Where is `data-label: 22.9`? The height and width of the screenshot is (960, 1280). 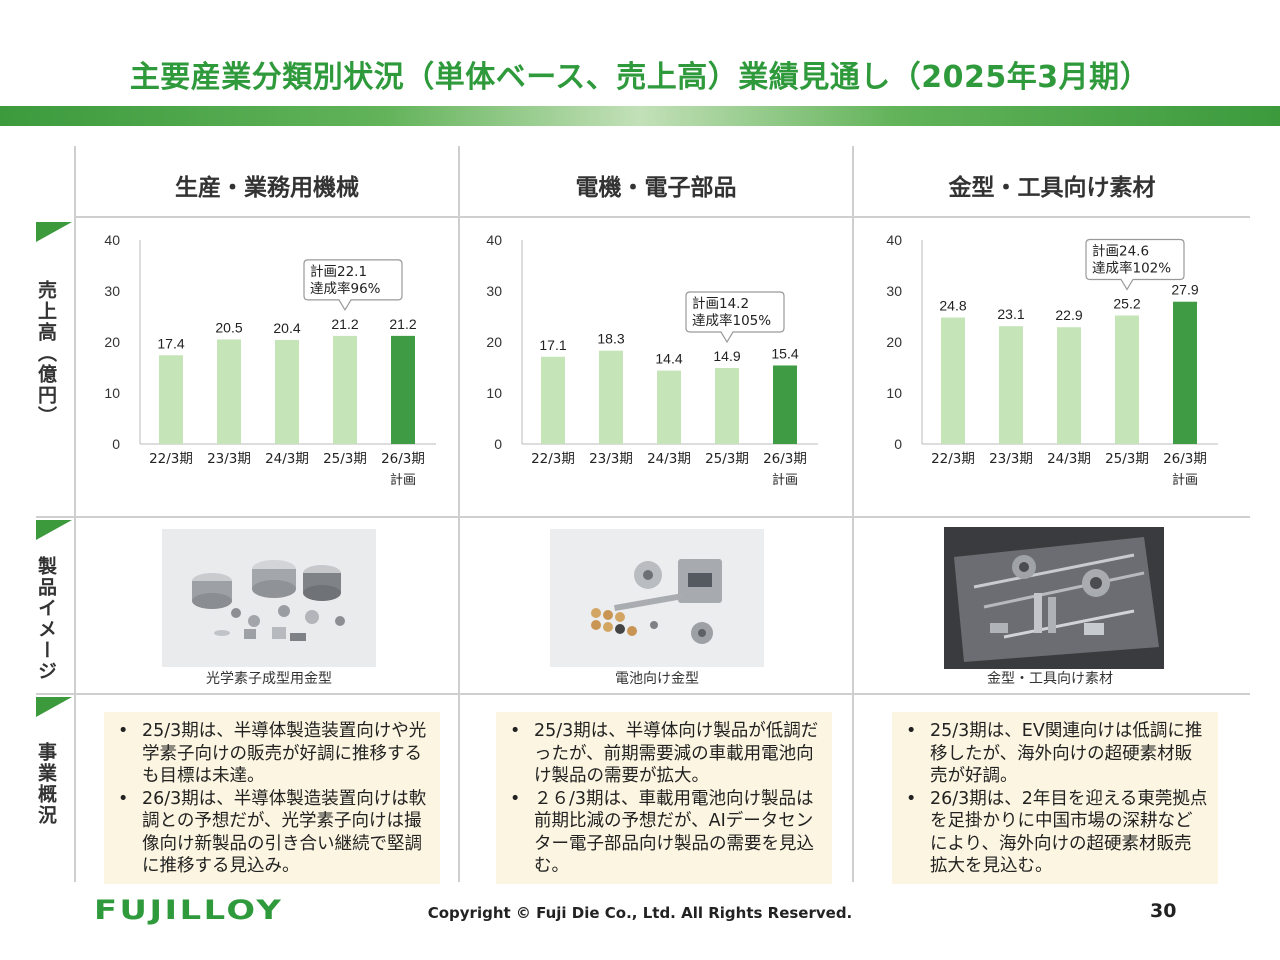 data-label: 22.9 is located at coordinates (1068, 315).